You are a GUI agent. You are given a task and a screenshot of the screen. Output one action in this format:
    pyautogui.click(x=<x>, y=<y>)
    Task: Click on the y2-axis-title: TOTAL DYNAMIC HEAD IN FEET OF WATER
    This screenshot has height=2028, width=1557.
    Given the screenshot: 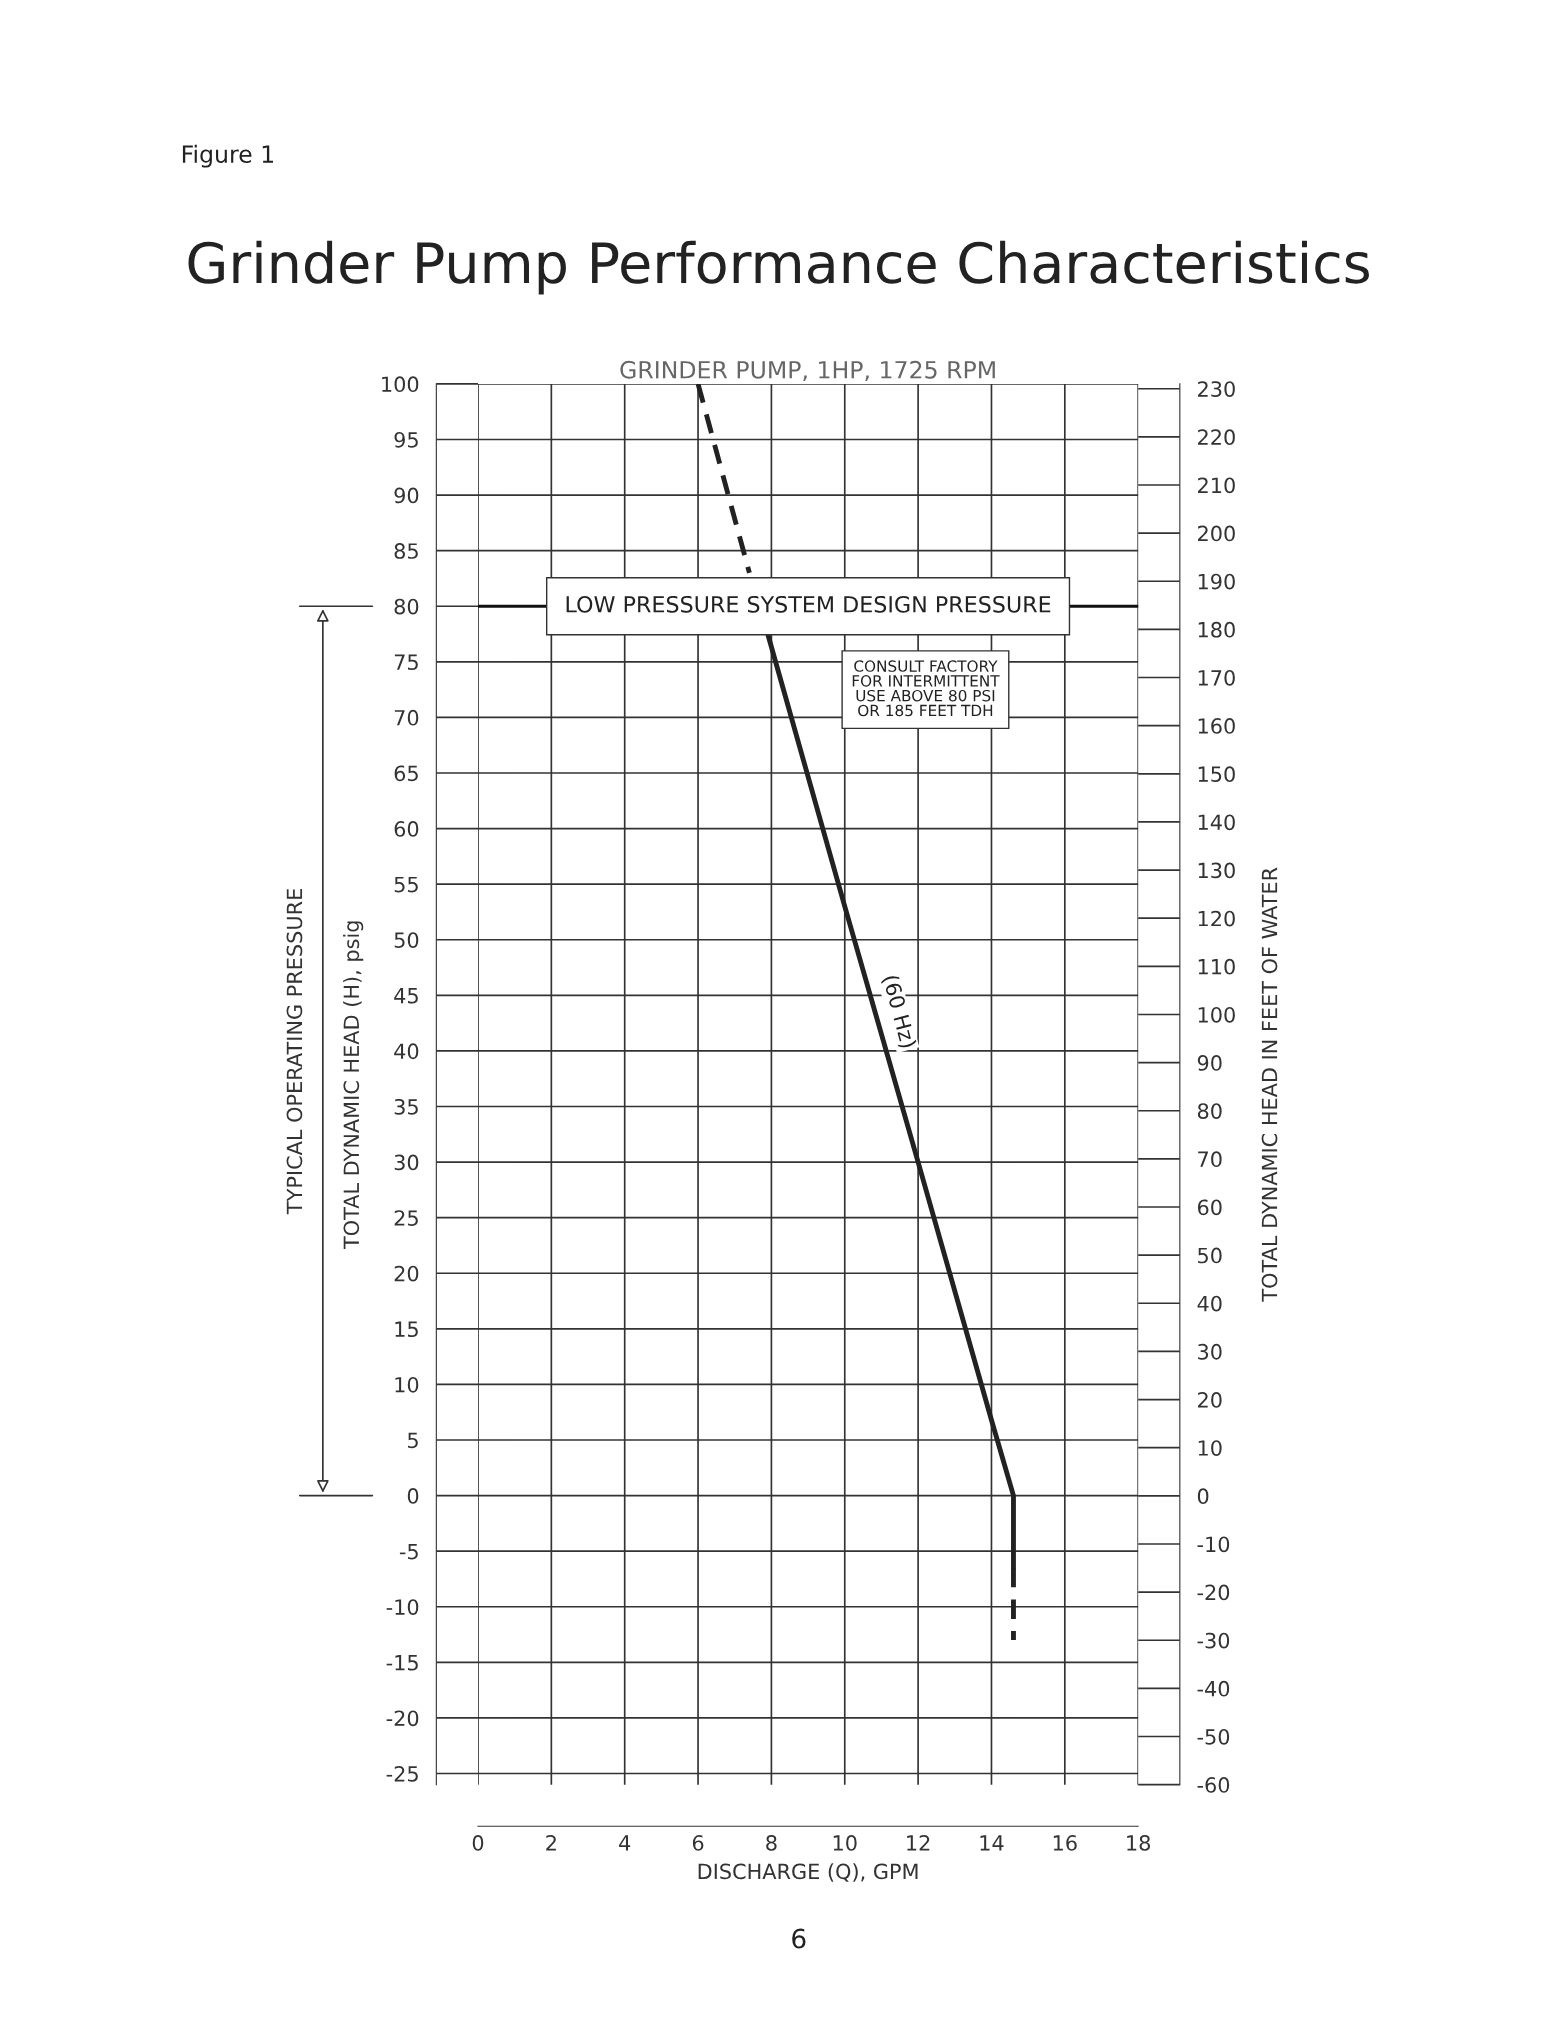 What is the action you would take?
    pyautogui.click(x=1269, y=1084)
    